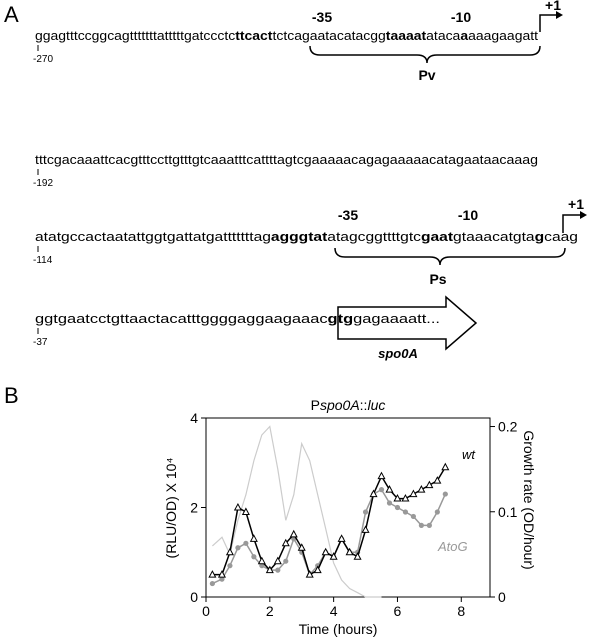 This screenshot has height=642, width=613. Describe the element at coordinates (529, 499) in the screenshot. I see `y2-axis-label: Growth rate (OD/hour)` at that location.